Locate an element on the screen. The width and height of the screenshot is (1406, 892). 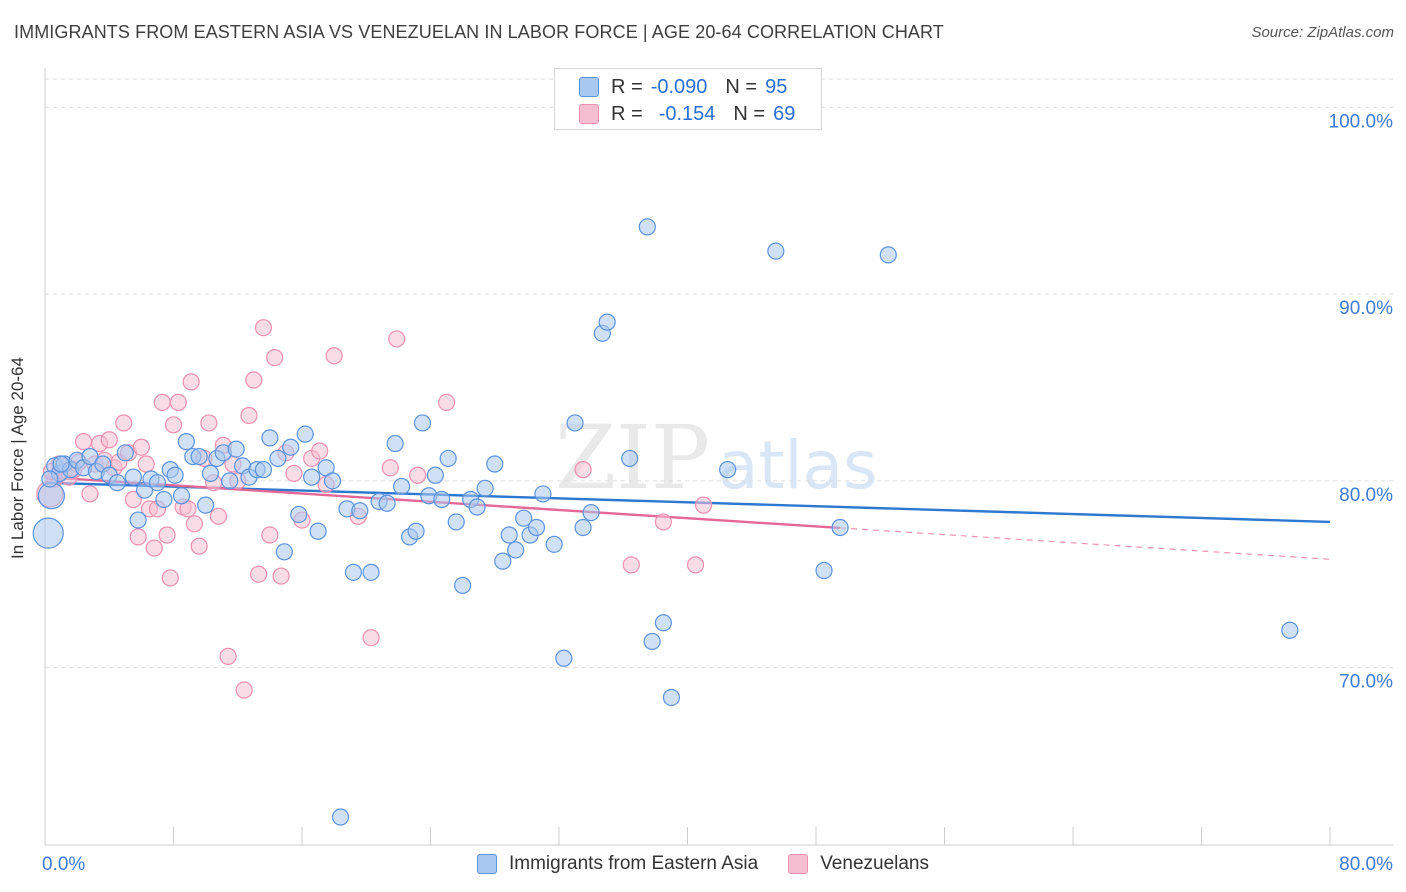
r-value: -0.090 is located at coordinates (679, 86).